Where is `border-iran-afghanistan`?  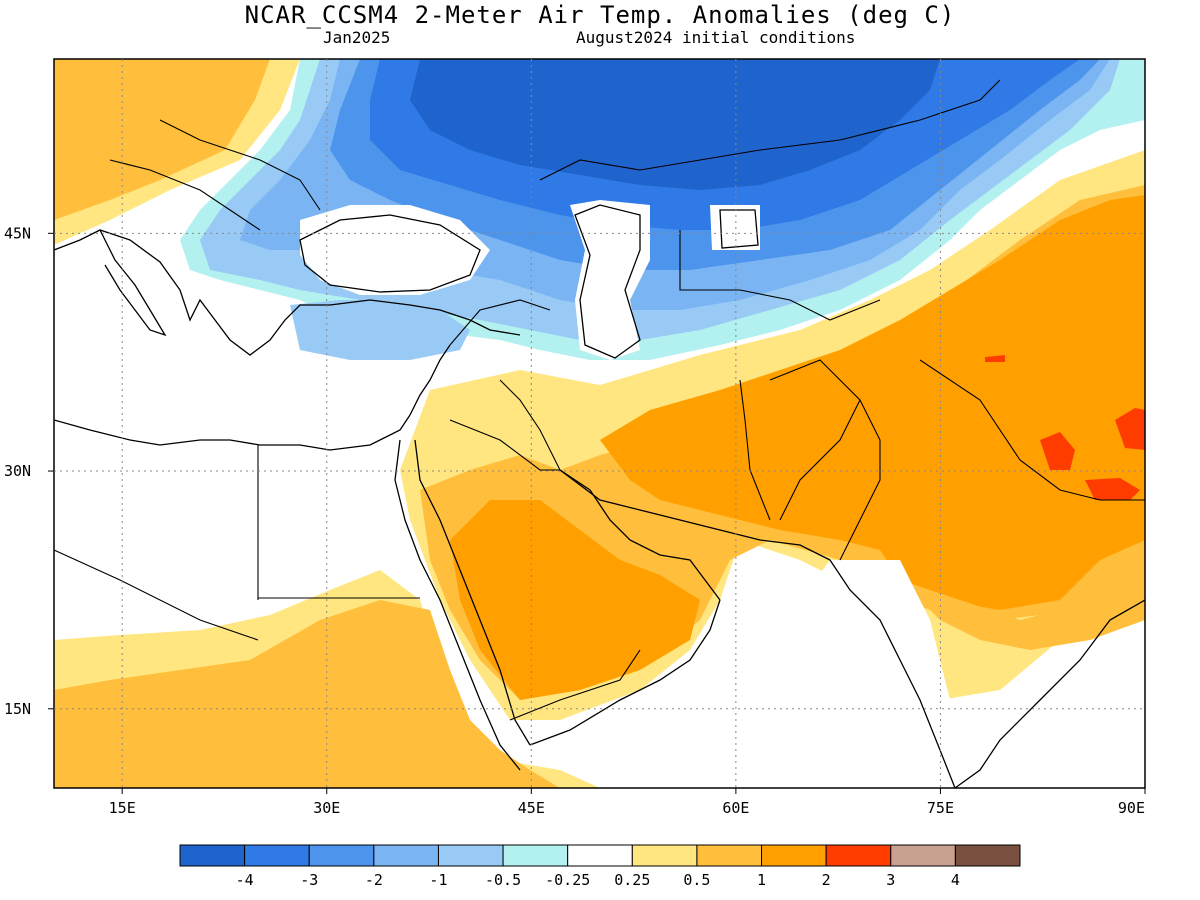
border-iran-afghanistan is located at coordinates (755, 450).